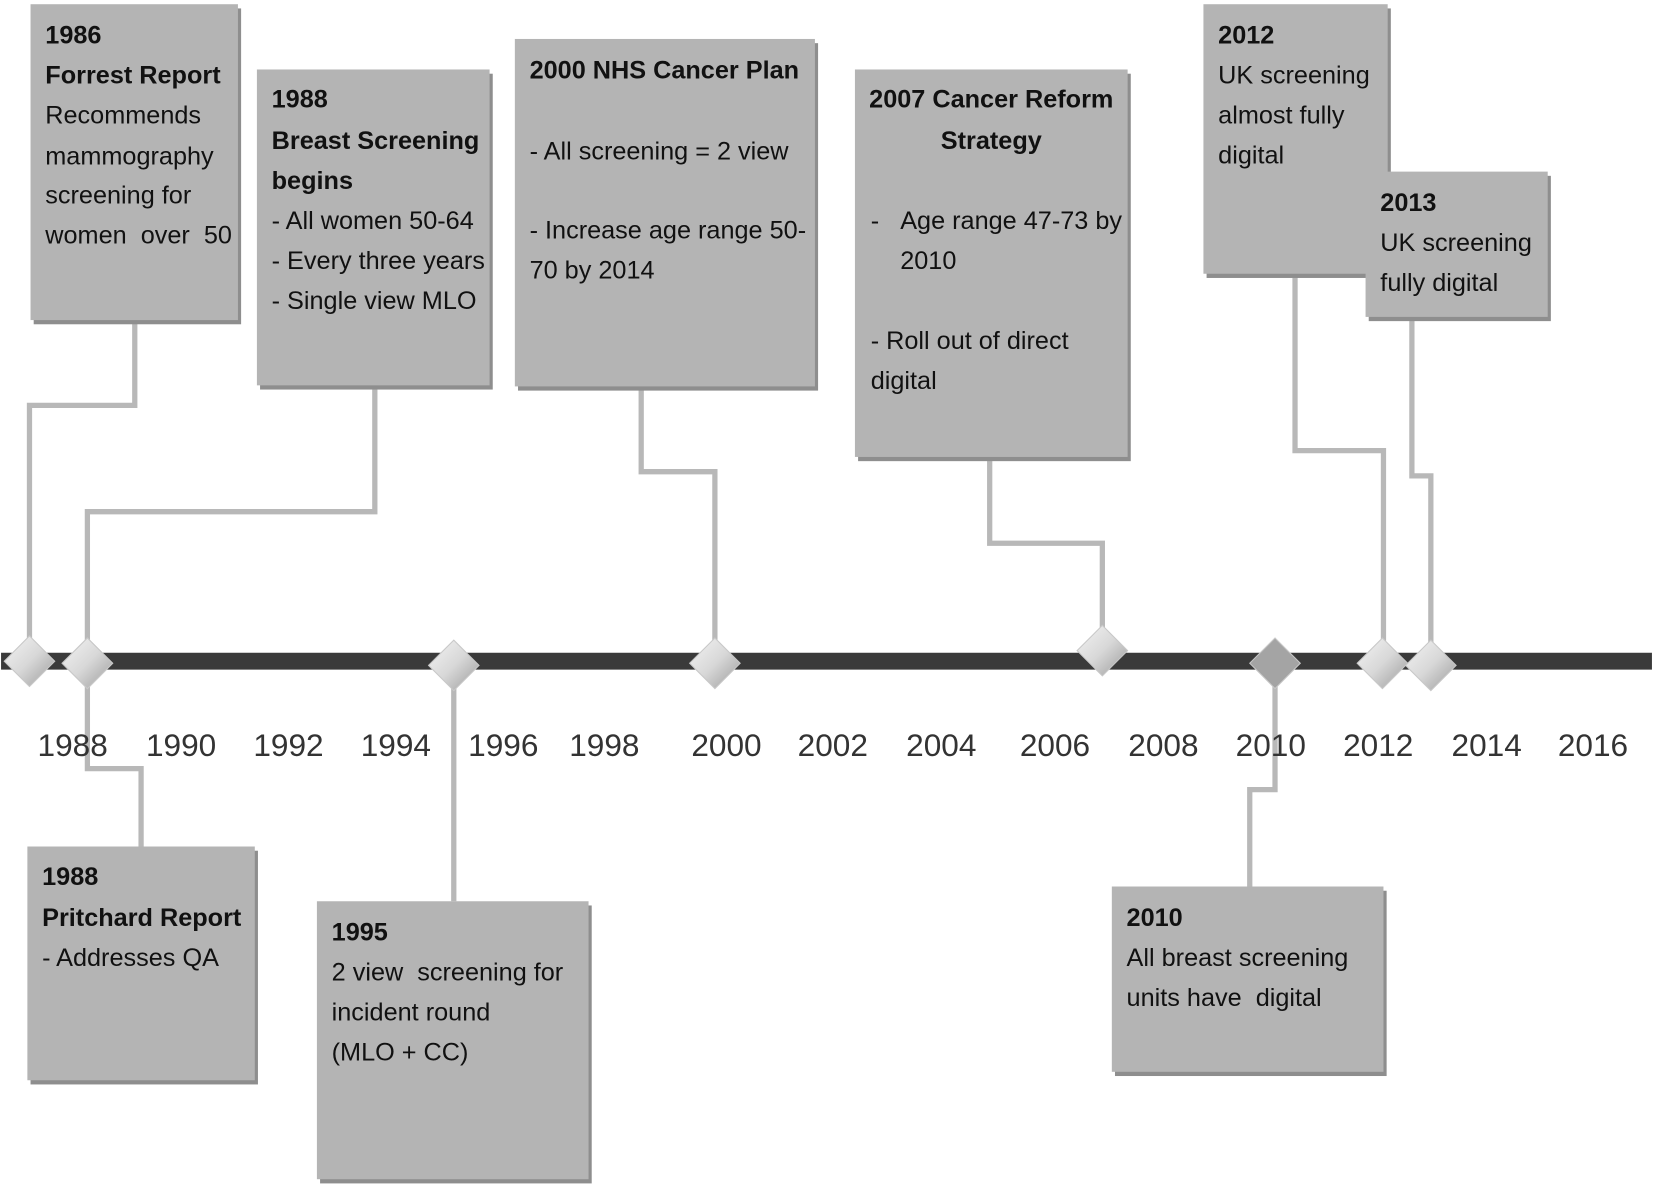 This screenshot has height=1195, width=1653. Describe the element at coordinates (833, 745) in the screenshot. I see `year-label: 2002` at that location.